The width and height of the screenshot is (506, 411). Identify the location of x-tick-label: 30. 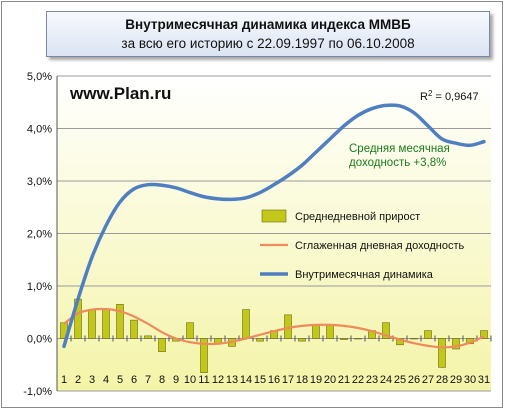
(470, 380).